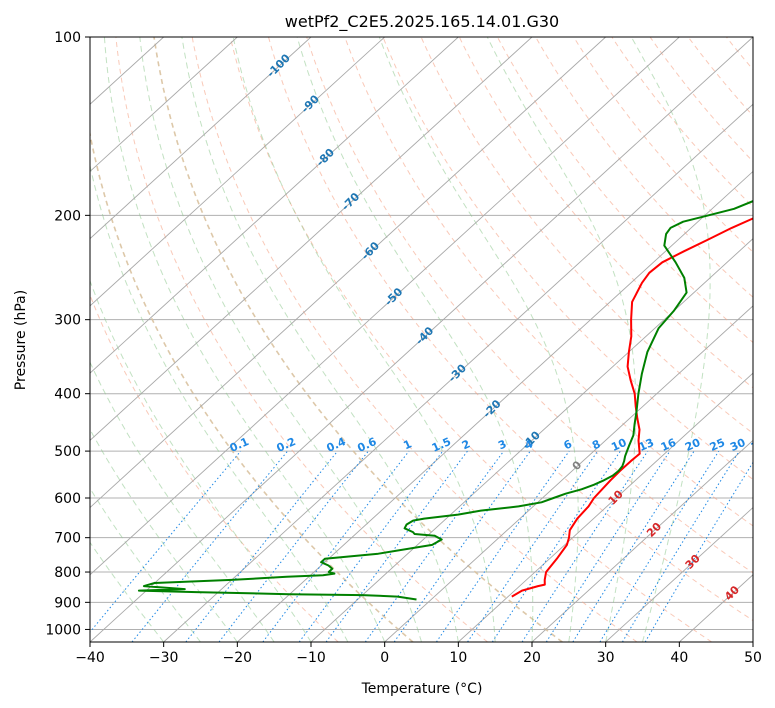 This screenshot has width=775, height=708. I want to click on mixing-ratio-label: 25, so click(717, 445).